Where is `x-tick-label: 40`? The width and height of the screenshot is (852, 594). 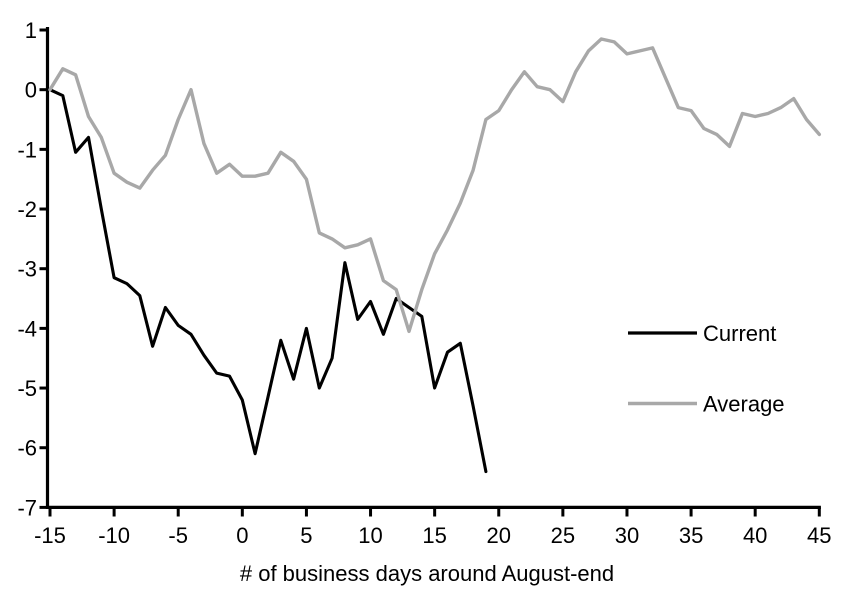 x-tick-label: 40 is located at coordinates (755, 535).